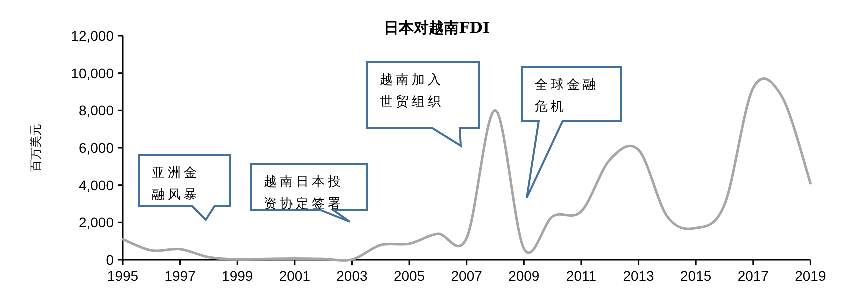  I want to click on x-tick-label: 2019, so click(810, 276).